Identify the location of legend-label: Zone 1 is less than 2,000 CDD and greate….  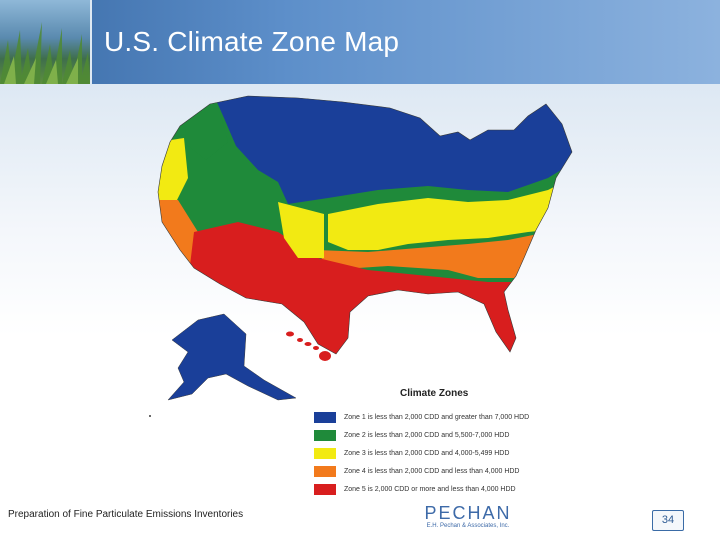
(437, 417).